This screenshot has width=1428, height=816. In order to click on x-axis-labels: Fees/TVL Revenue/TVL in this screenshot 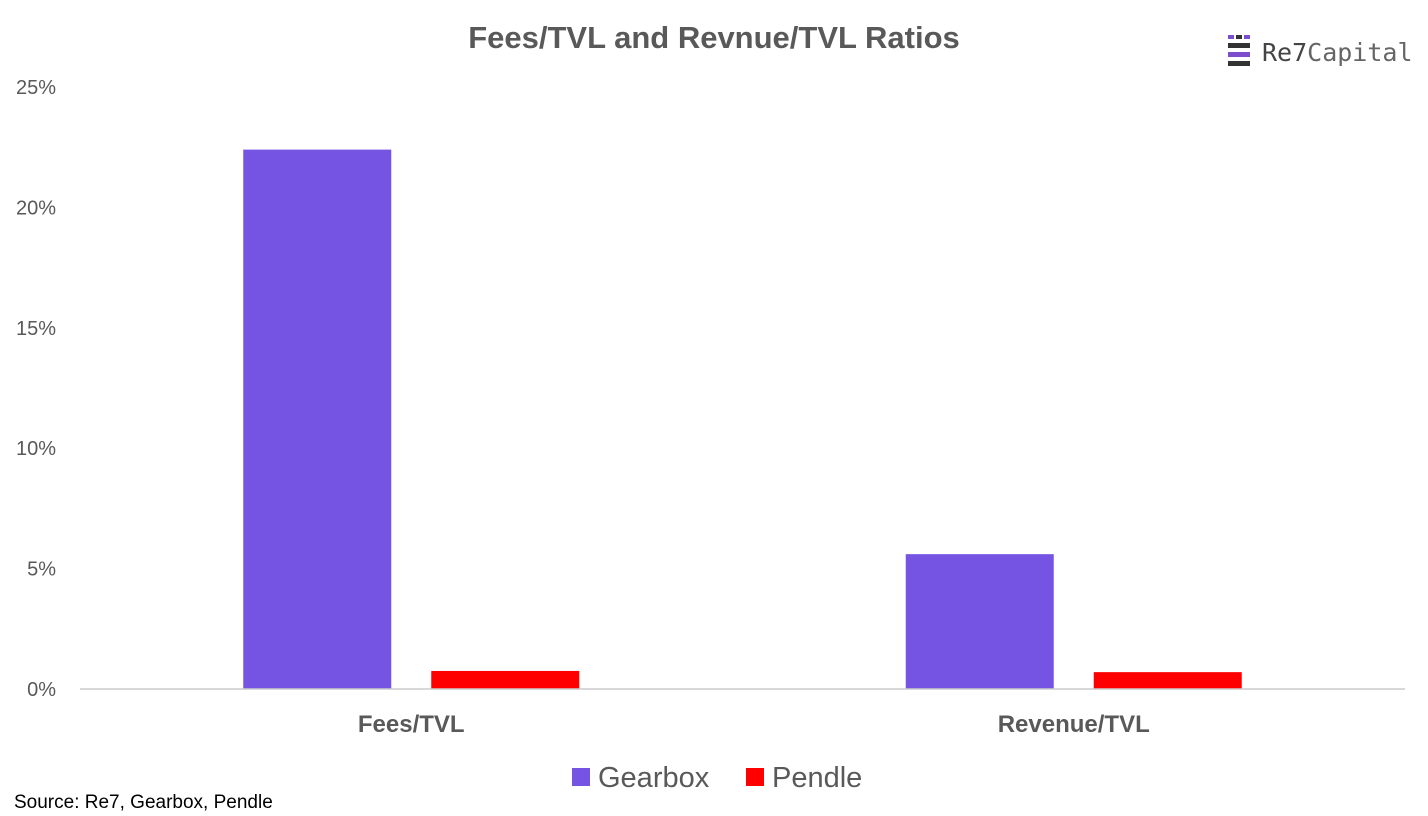, I will do `click(754, 724)`.